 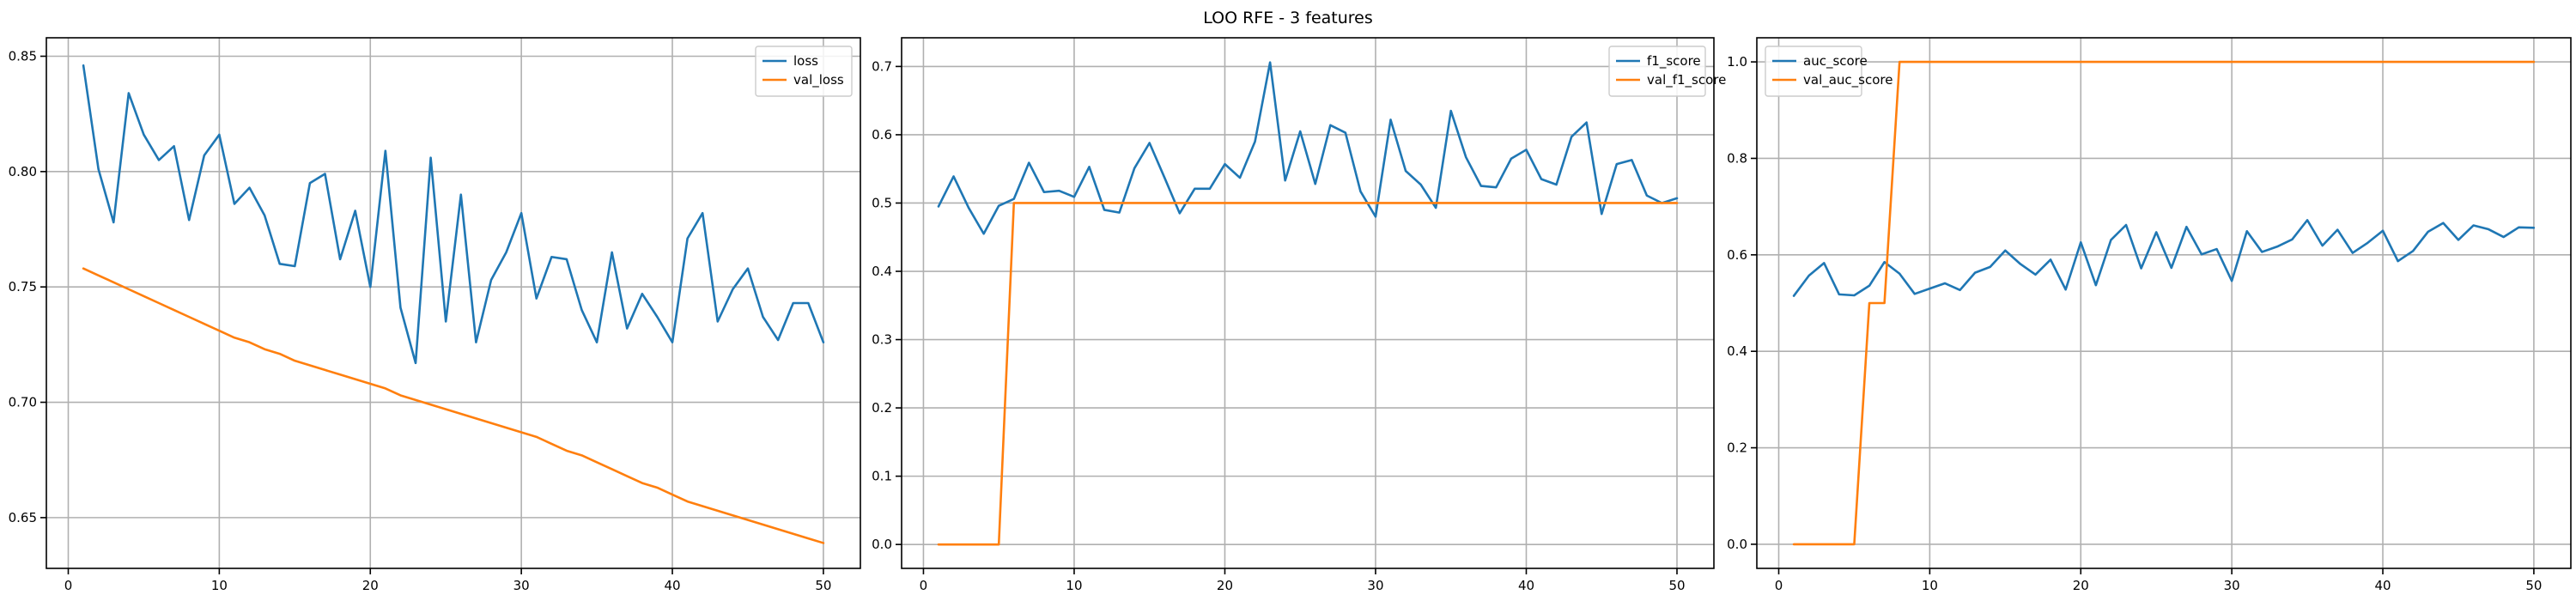 I want to click on y-tick-label: 0.8, so click(x=1737, y=158).